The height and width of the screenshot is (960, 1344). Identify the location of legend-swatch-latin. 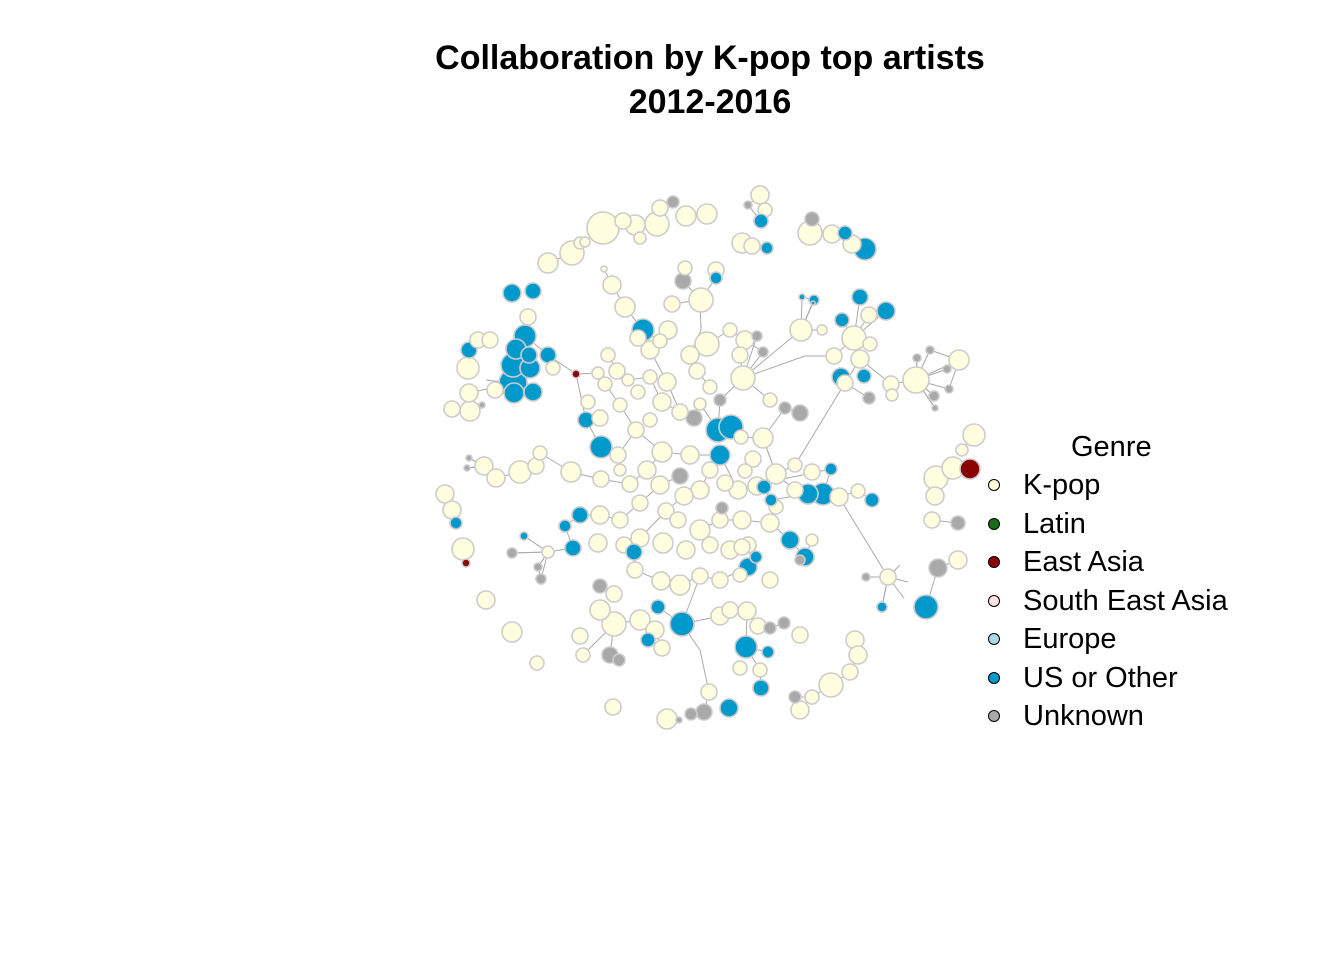
(994, 523).